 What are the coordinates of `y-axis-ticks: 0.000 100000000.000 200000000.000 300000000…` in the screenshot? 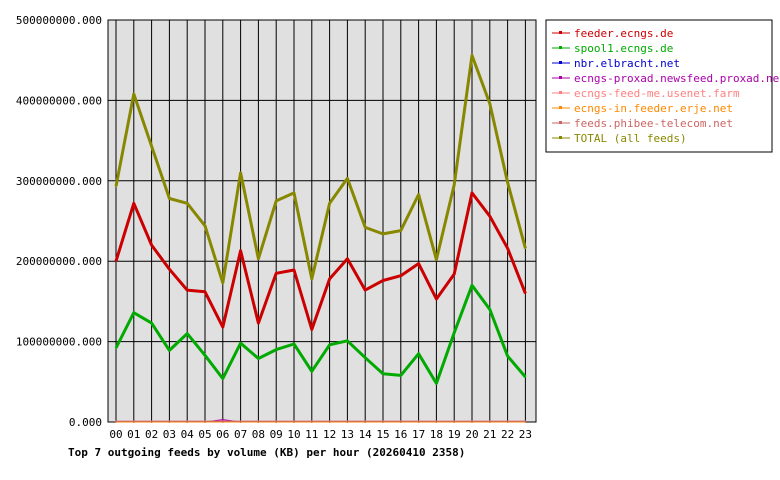 It's located at (59, 221).